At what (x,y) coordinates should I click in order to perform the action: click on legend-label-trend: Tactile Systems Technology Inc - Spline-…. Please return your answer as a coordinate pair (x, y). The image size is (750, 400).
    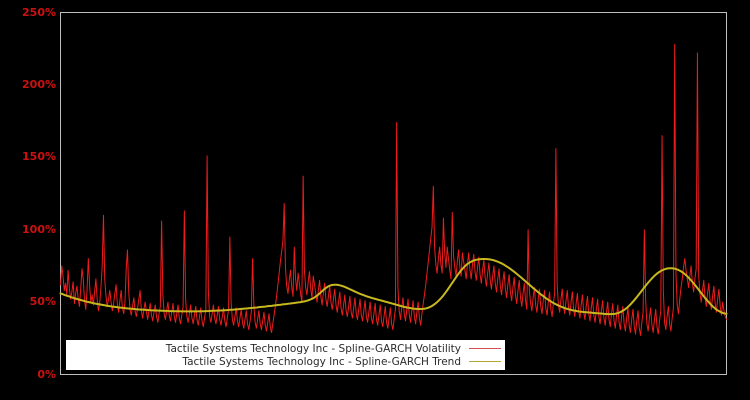
    Looking at the image, I should click on (321, 361).